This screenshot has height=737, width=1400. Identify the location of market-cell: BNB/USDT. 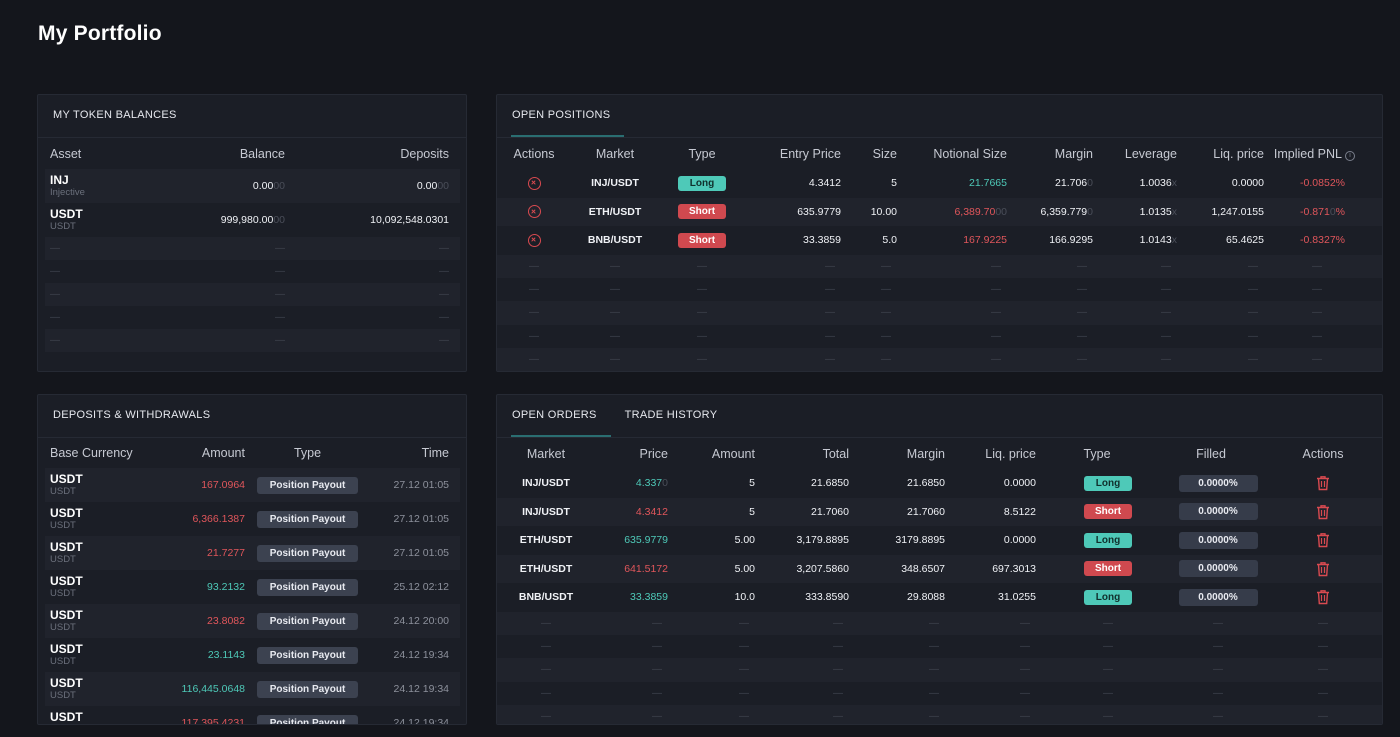
(546, 597).